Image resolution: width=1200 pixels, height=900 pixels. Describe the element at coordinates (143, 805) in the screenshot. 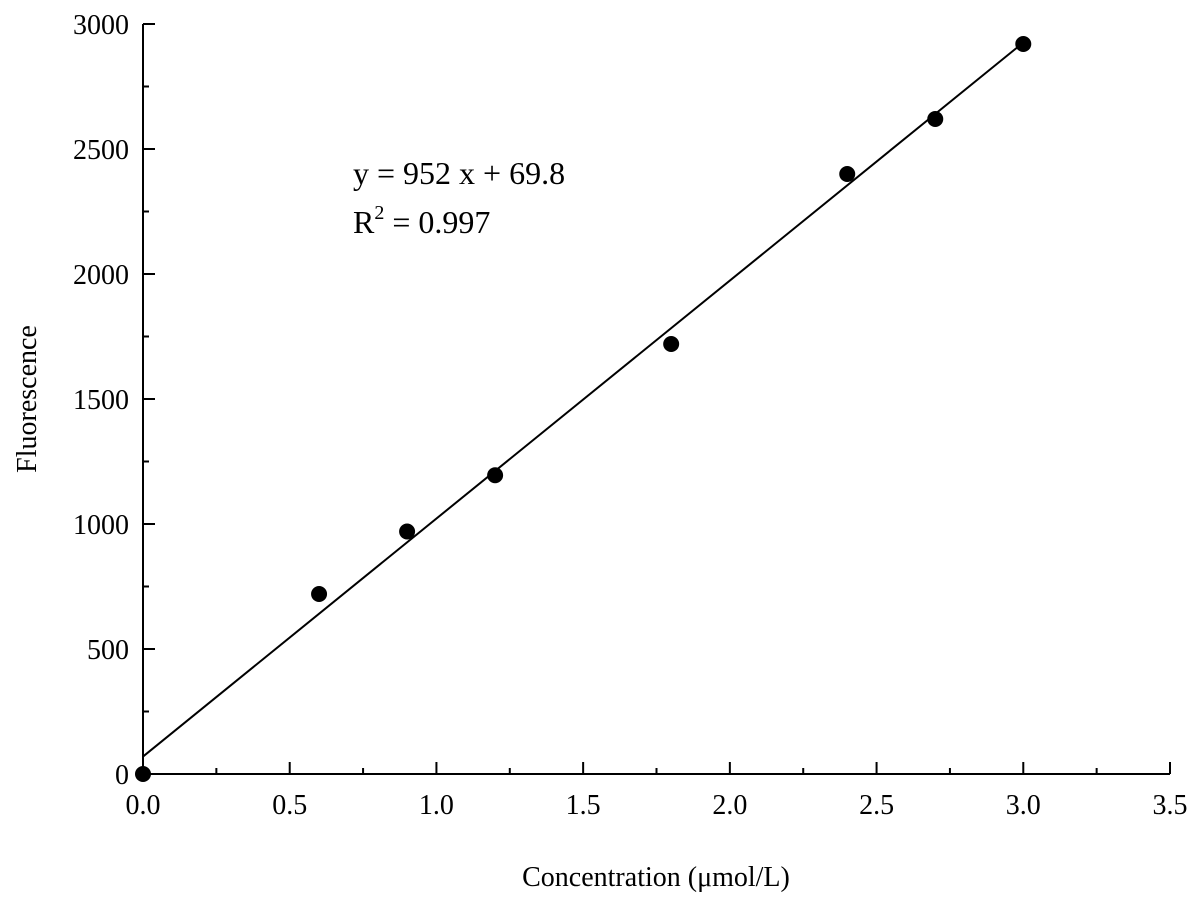

I see `x-tick-label: 0.0` at that location.